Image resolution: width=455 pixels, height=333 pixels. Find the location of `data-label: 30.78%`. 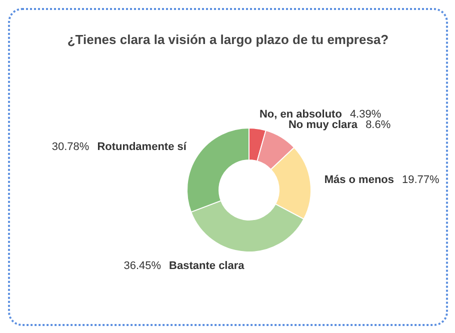

data-label: 30.78% is located at coordinates (71, 146).